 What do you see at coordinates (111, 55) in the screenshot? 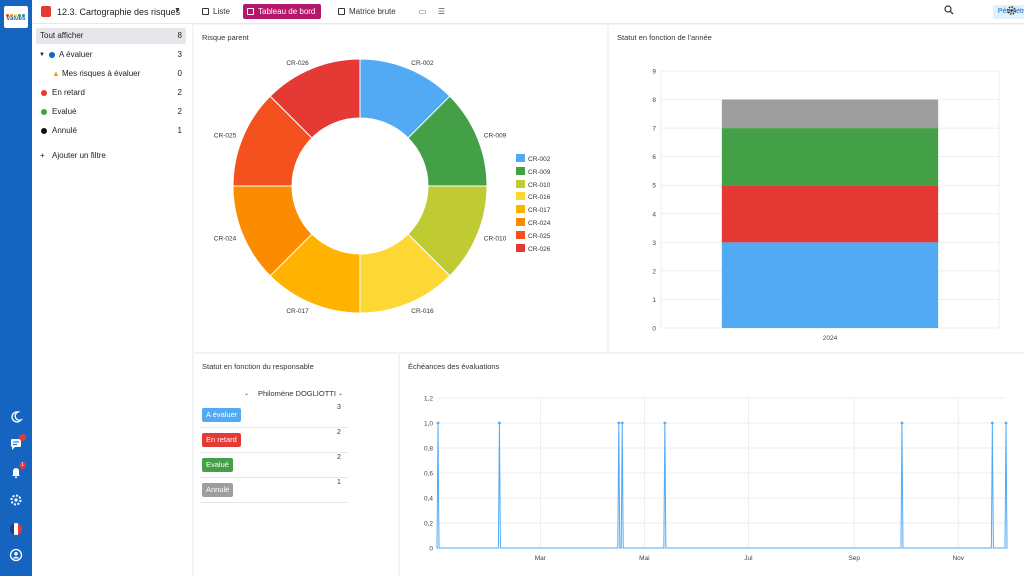
I see `filter-a-evaluer: ▼ A évaluer 3` at bounding box center [111, 55].